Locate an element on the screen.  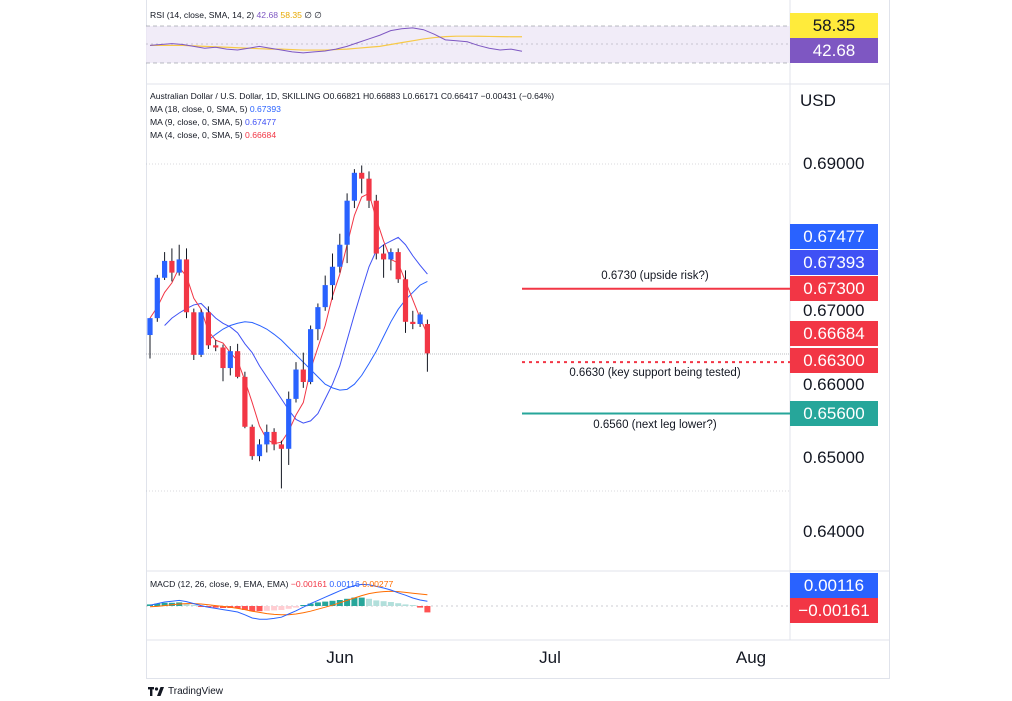
ma18-price-badge: 0.67393 is located at coordinates (834, 262).